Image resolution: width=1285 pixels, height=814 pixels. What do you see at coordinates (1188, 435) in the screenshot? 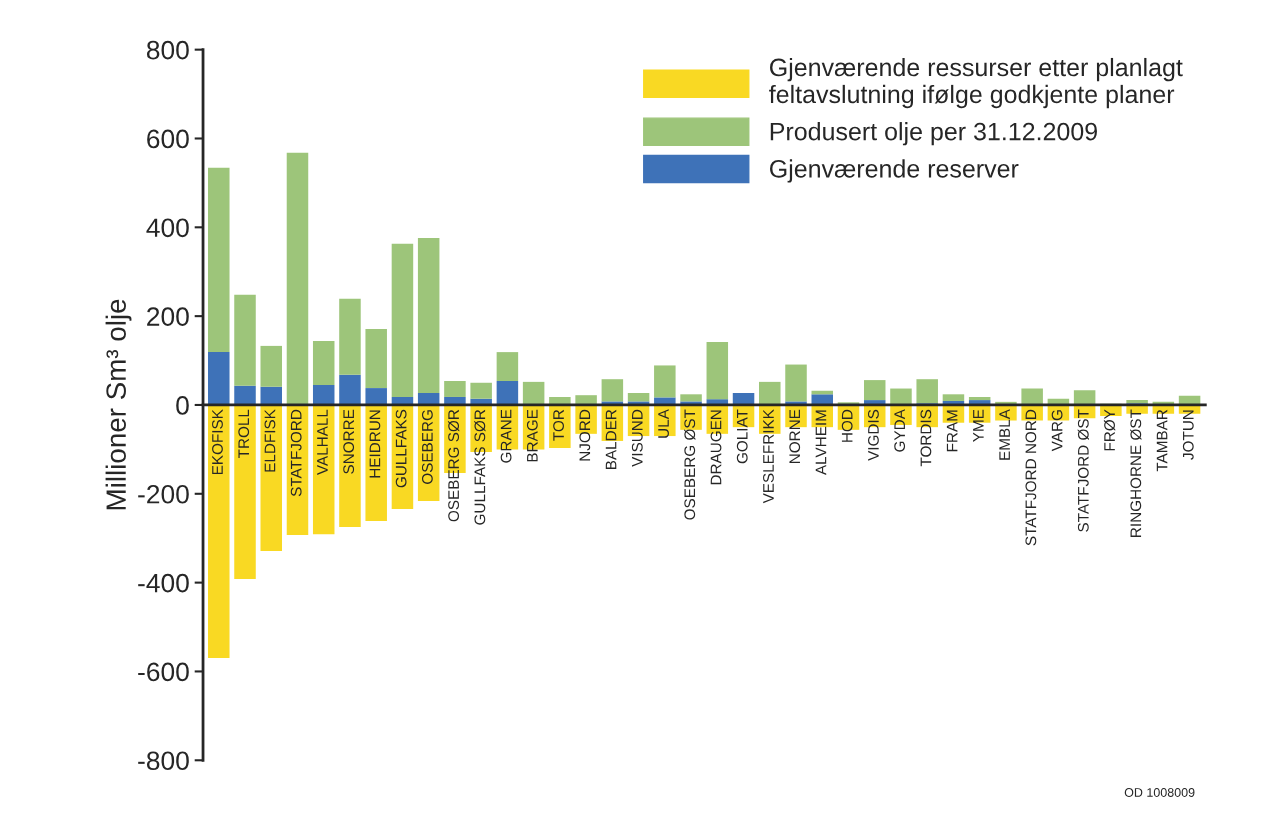
I see `x-tick-label: JOTUN` at bounding box center [1188, 435].